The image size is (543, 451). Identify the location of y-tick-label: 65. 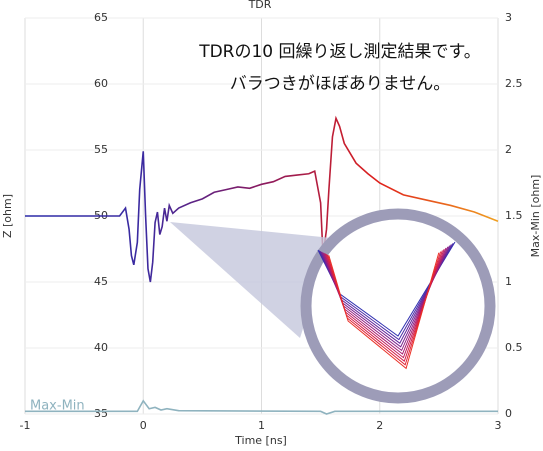
(101, 17).